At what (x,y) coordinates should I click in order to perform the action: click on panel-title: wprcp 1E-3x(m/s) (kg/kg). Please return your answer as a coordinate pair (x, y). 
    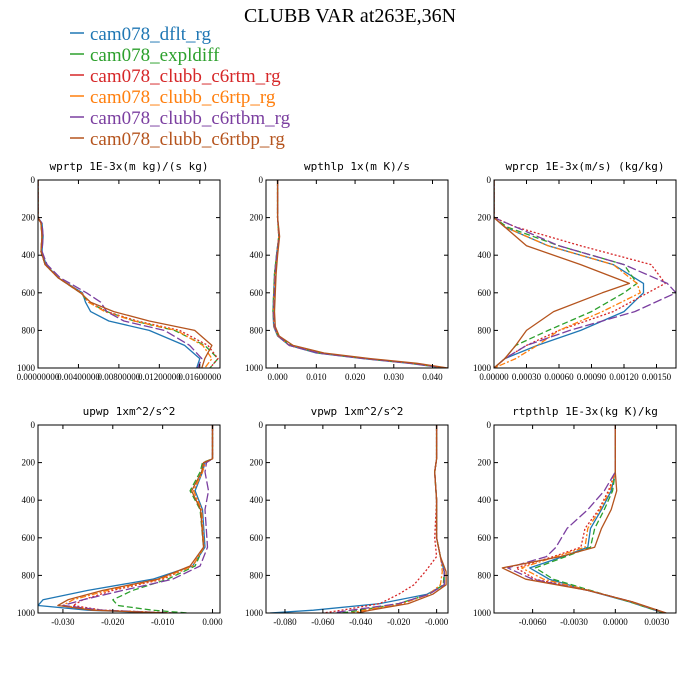
    Looking at the image, I should click on (585, 166).